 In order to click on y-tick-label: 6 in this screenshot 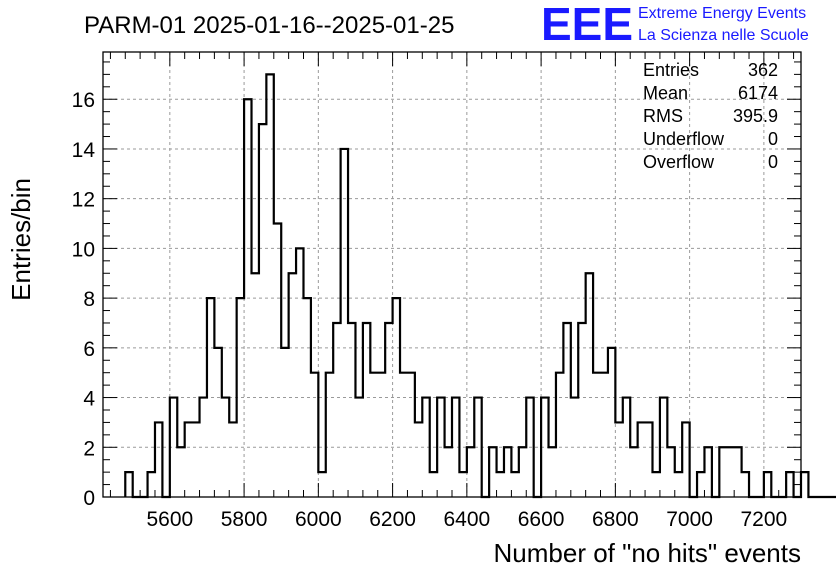, I will do `click(89, 349)`.